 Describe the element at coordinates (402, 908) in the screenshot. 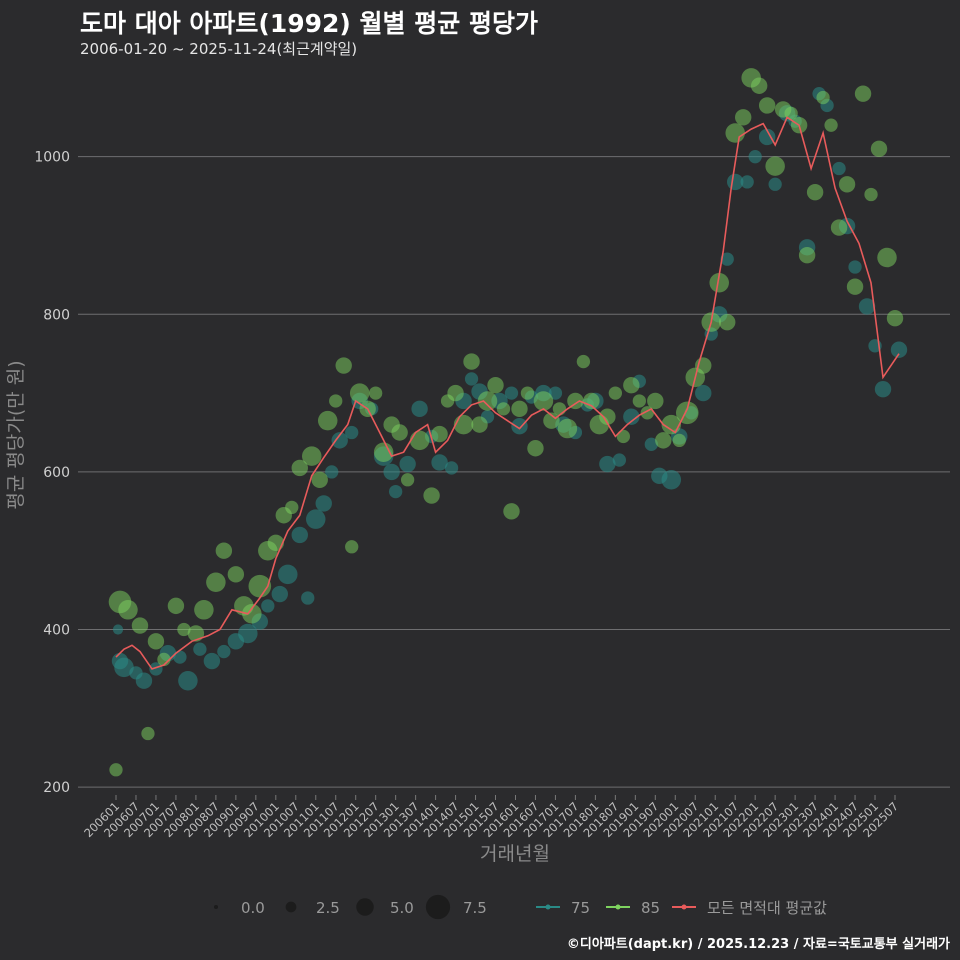

I see `size-legend-label: 5.0` at that location.